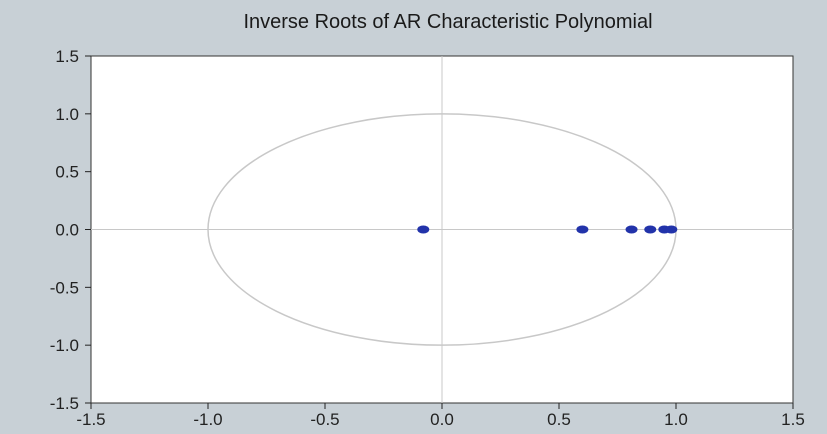 Image resolution: width=827 pixels, height=434 pixels. I want to click on x-tick-label-5: 1.0, so click(676, 419).